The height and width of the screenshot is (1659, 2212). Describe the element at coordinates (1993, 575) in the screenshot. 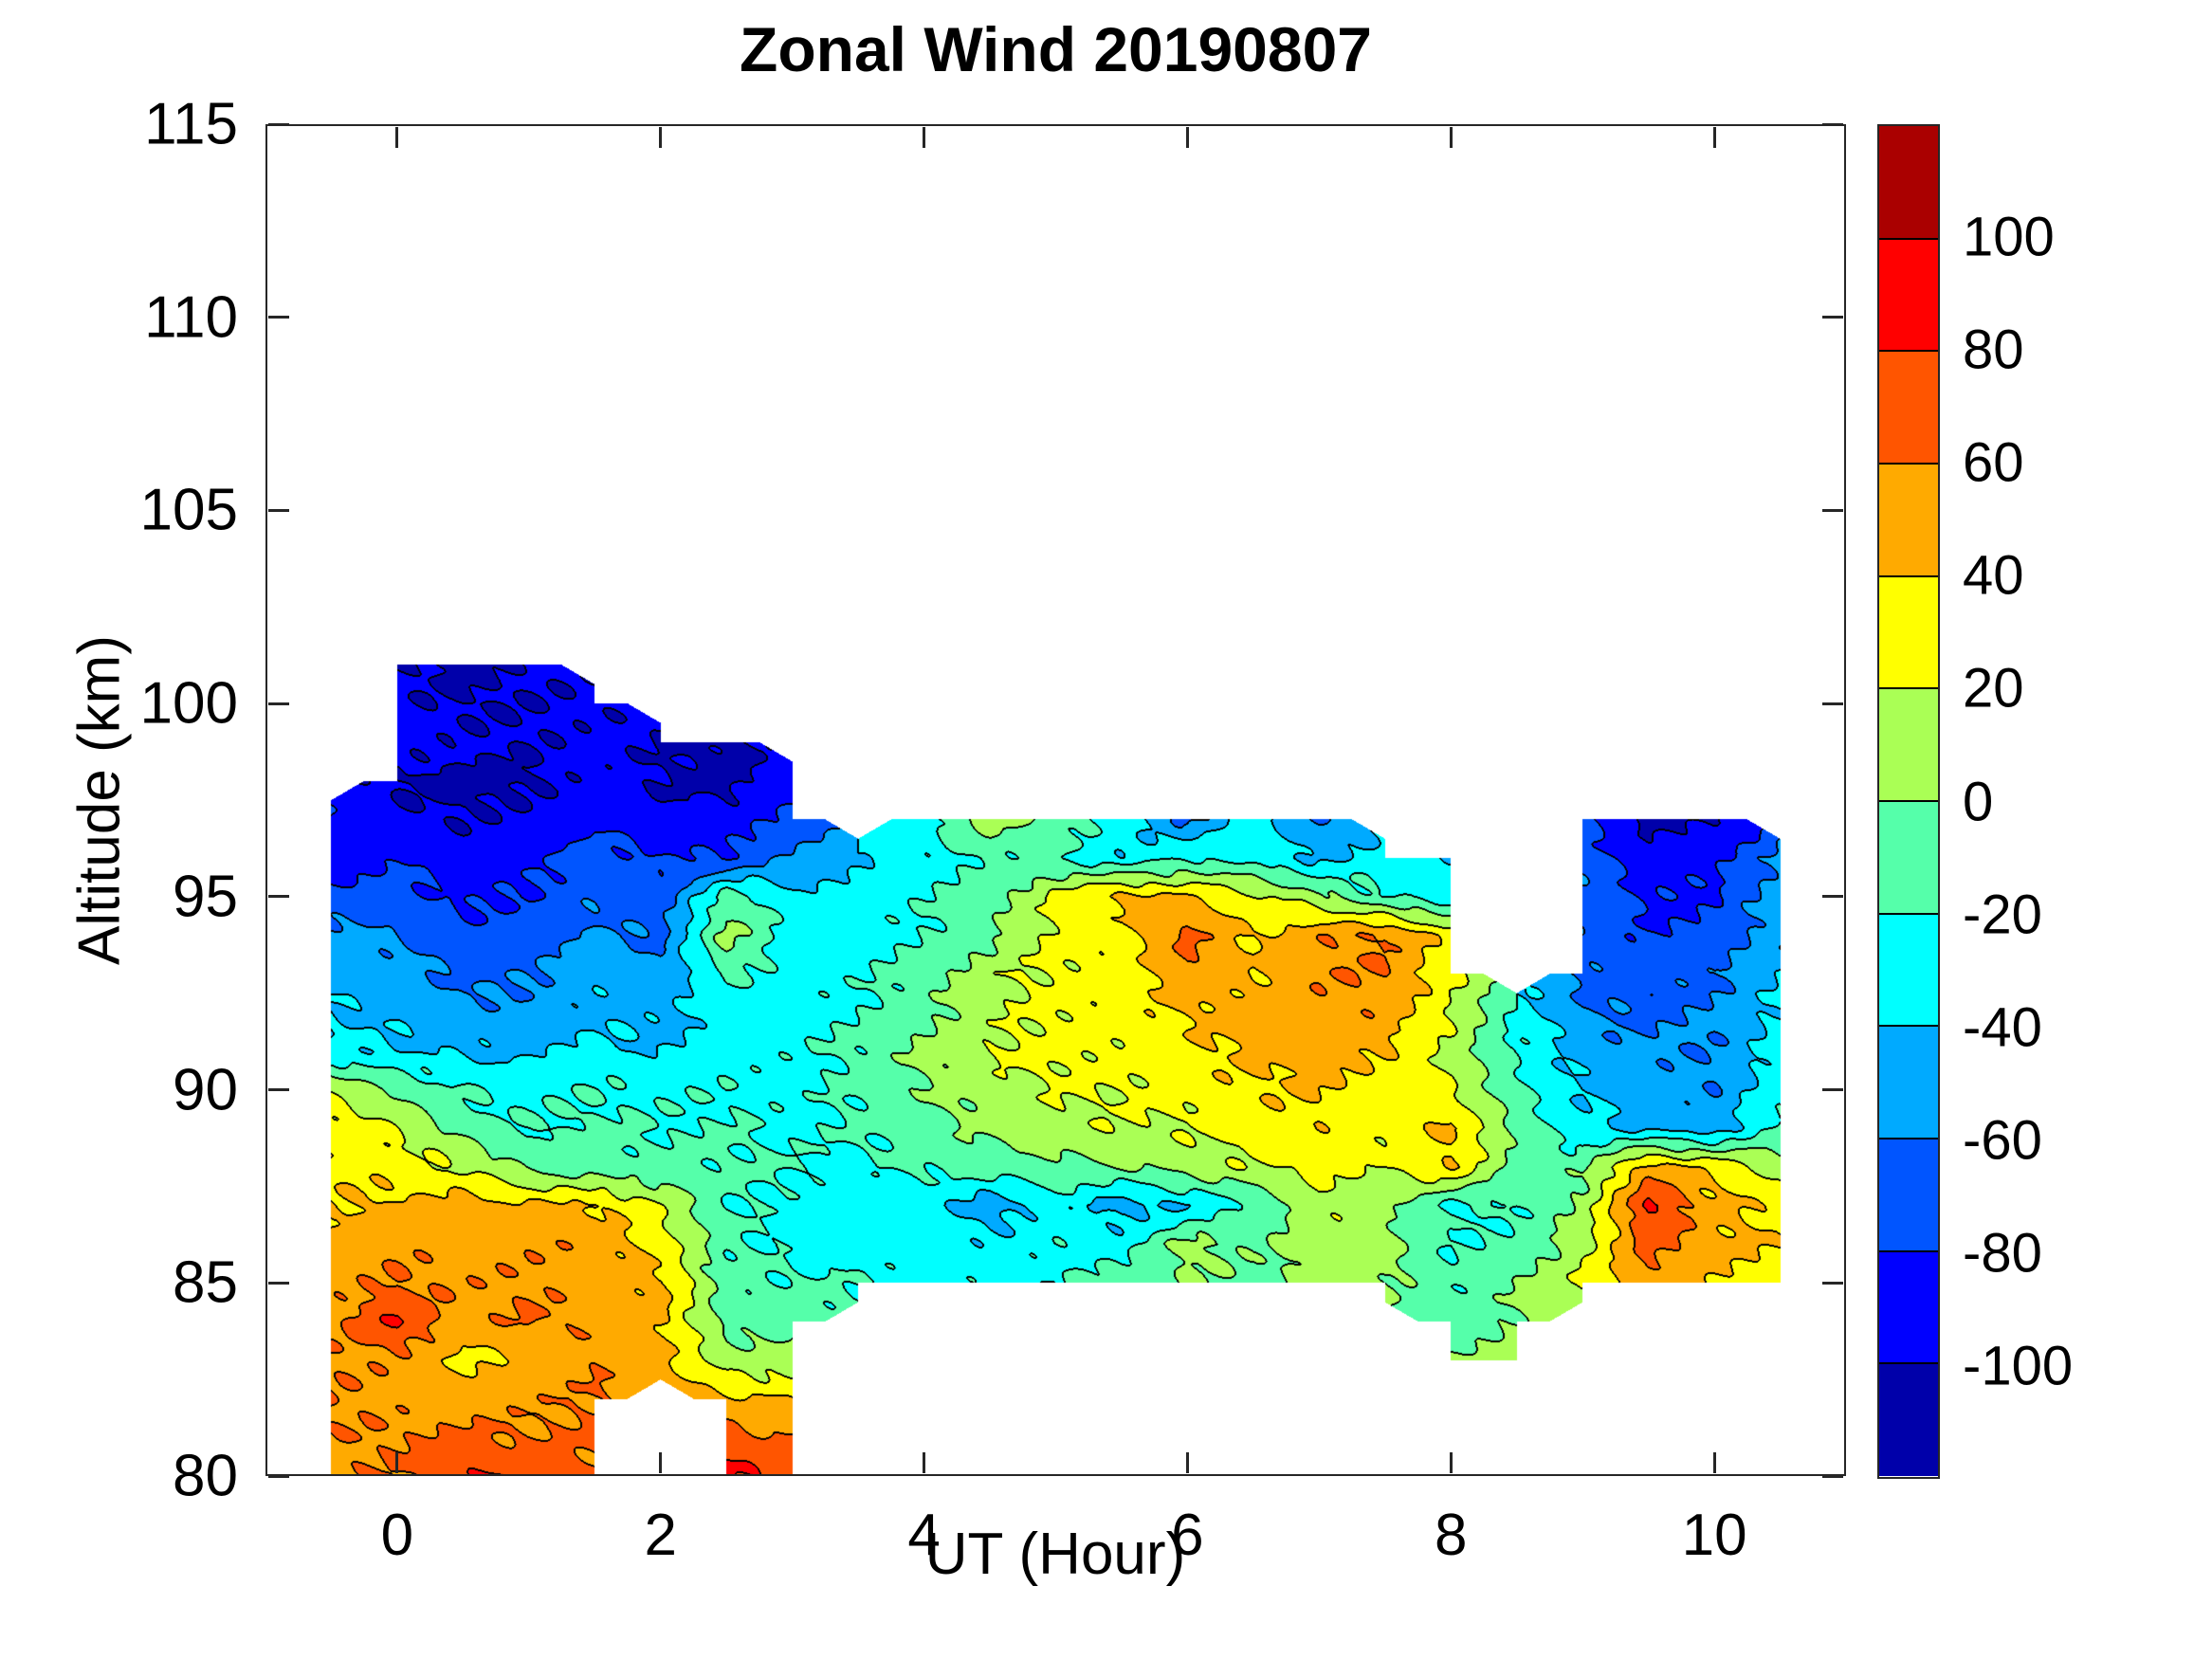

I see `colorbar-tick-label: 40` at that location.